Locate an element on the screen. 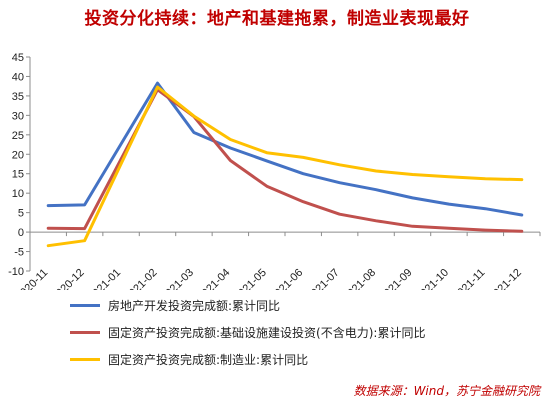  legend-item-real-estate: 房地产开发投资完成额:累计同比 is located at coordinates (247, 305).